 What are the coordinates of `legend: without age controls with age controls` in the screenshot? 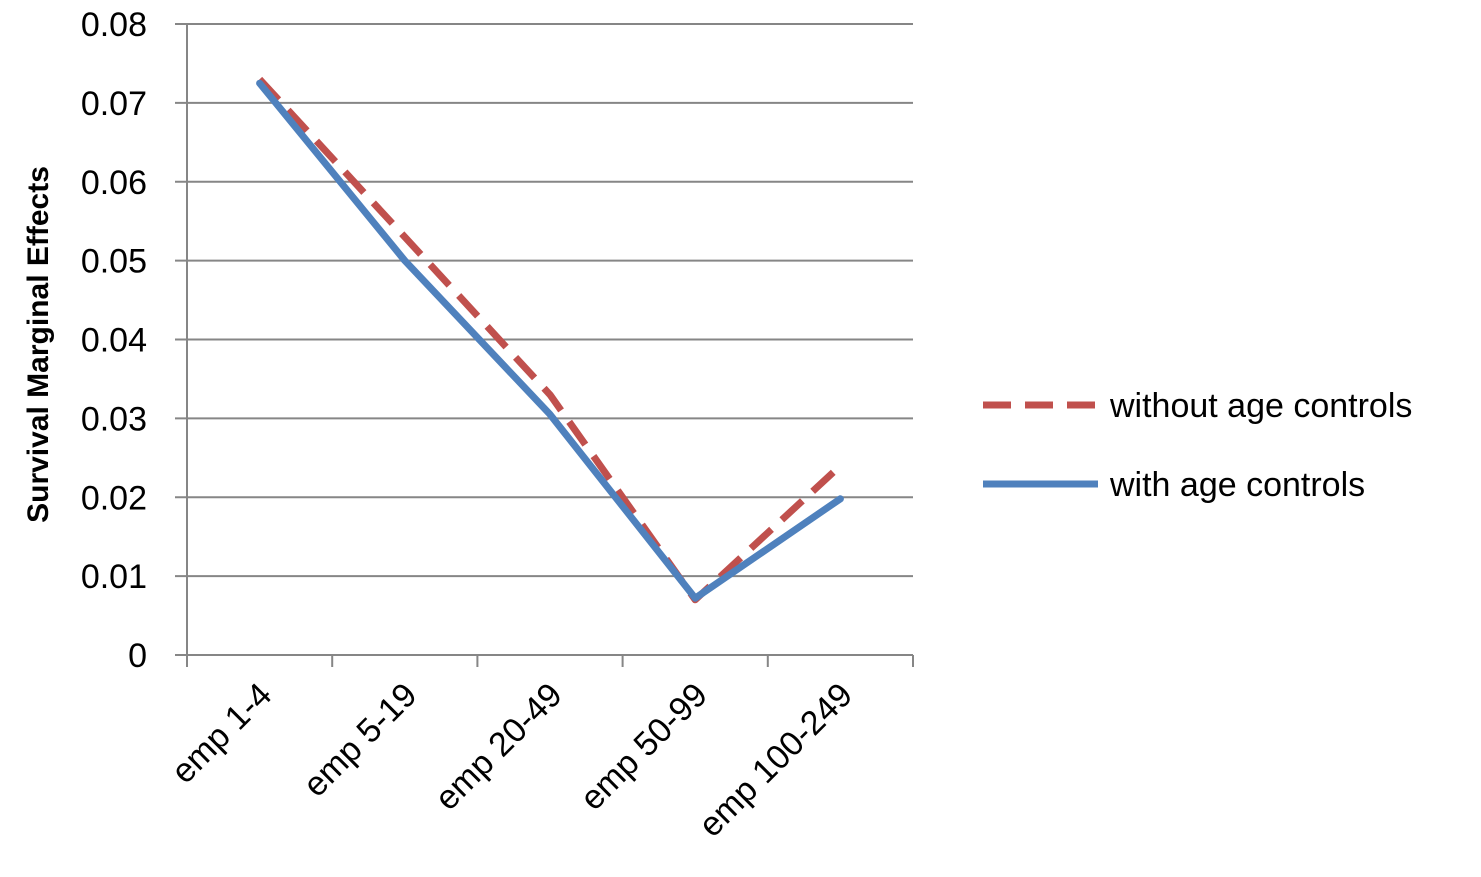 It's located at (1197, 445).